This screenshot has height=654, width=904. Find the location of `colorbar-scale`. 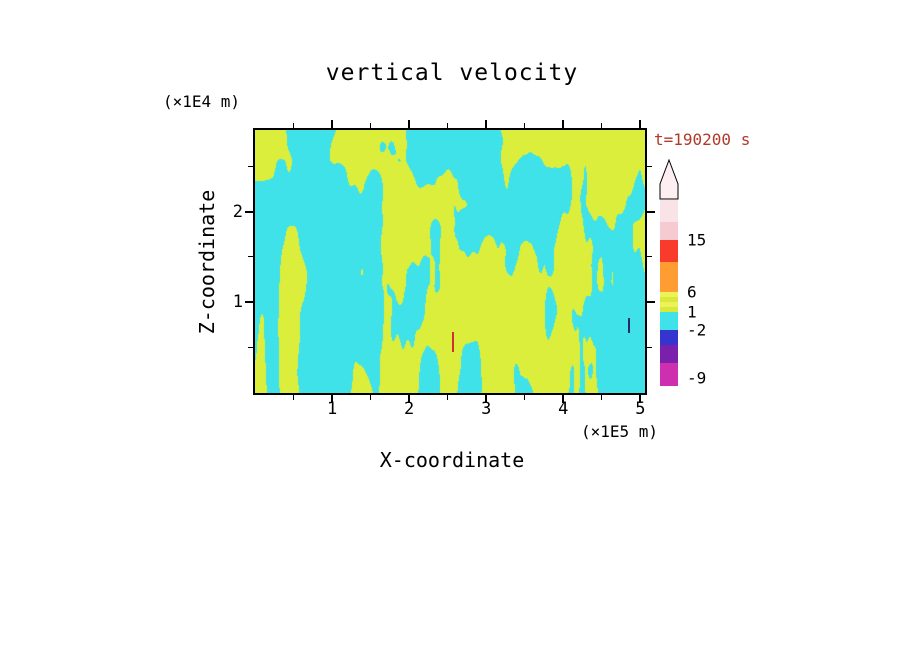

colorbar-scale is located at coordinates (669, 293).